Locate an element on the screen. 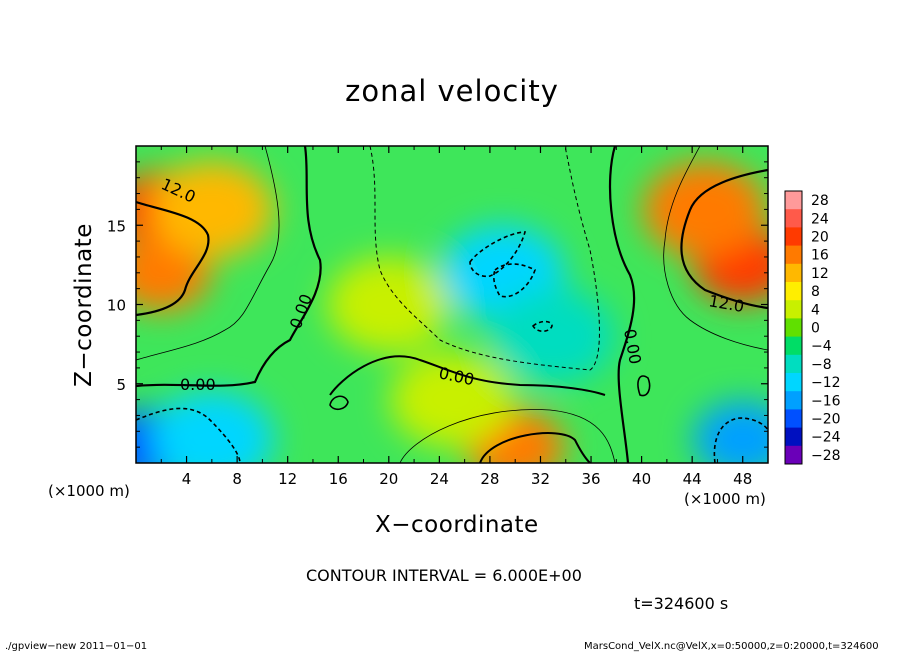 The width and height of the screenshot is (904, 654). time-stamp: t=324600 s is located at coordinates (681, 603).